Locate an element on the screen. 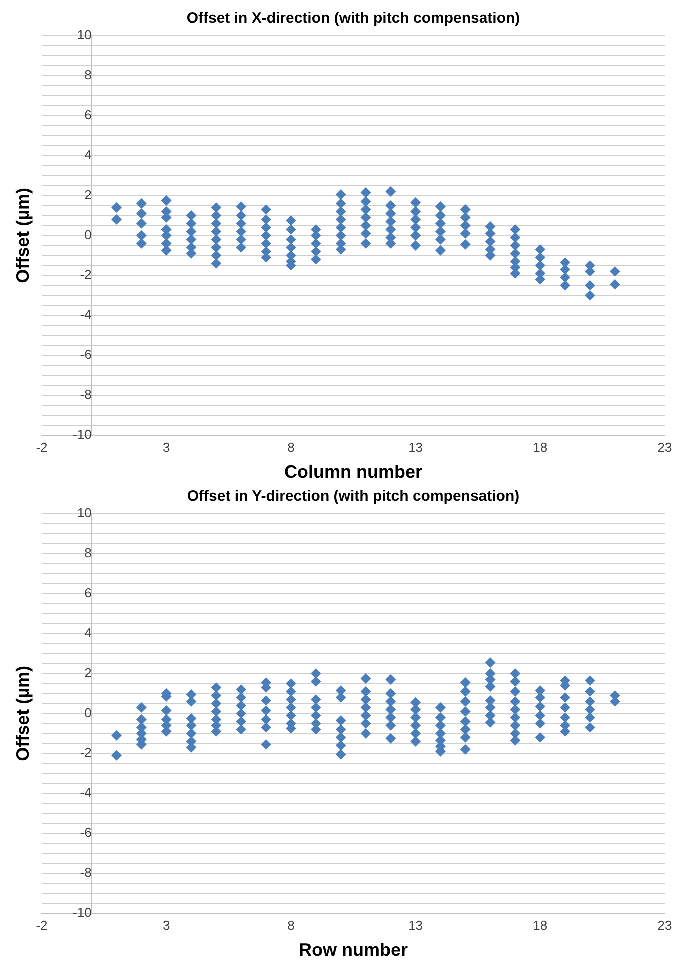  x-axis-title: Column number is located at coordinates (353, 472).